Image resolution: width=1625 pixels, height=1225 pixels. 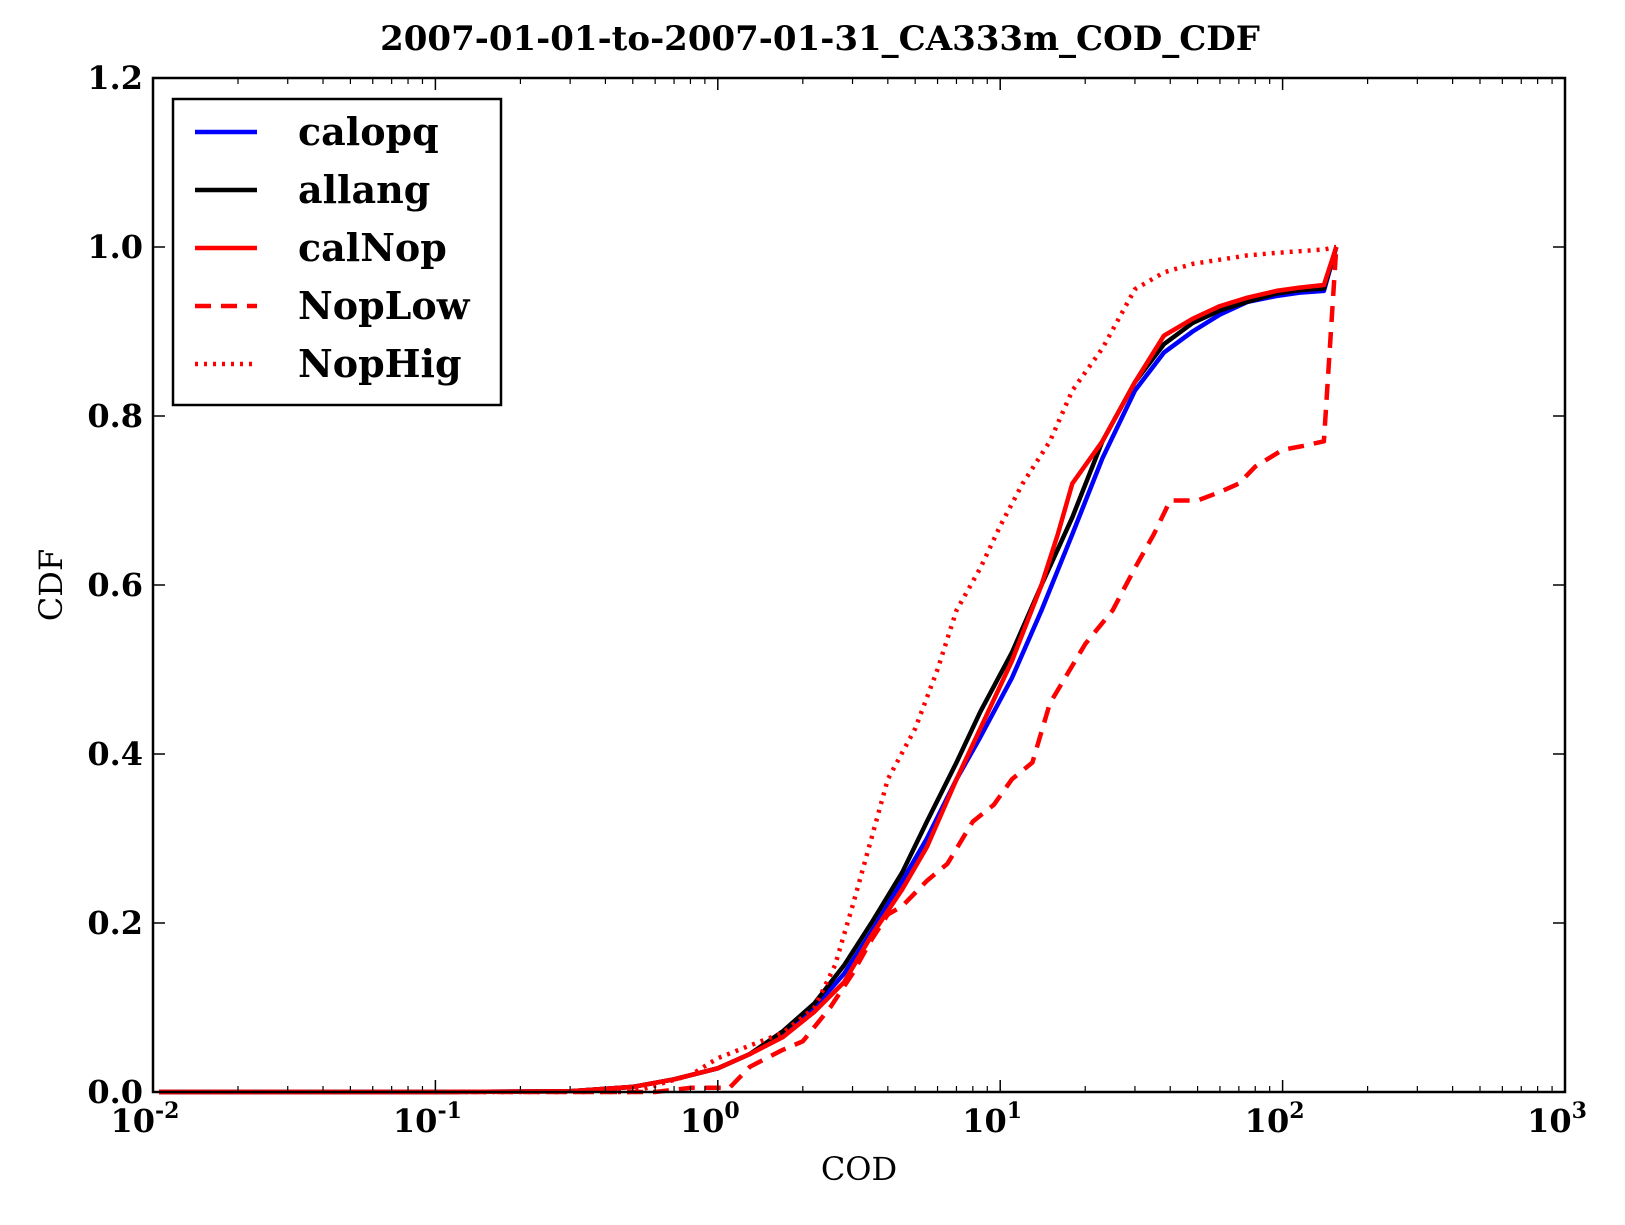 What do you see at coordinates (449, 1111) in the screenshot?
I see `x-tick-exponent: -1` at bounding box center [449, 1111].